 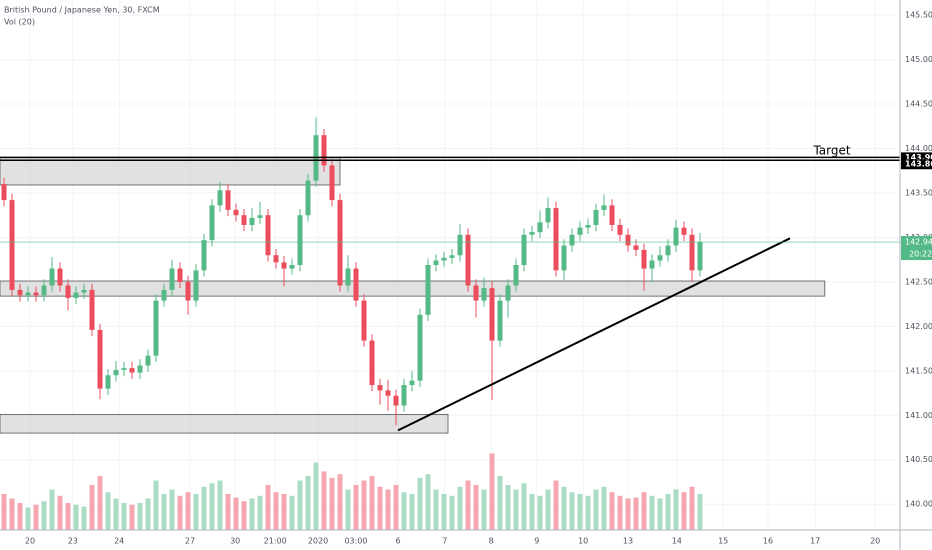 I want to click on x-tick-label: 15, so click(x=723, y=541).